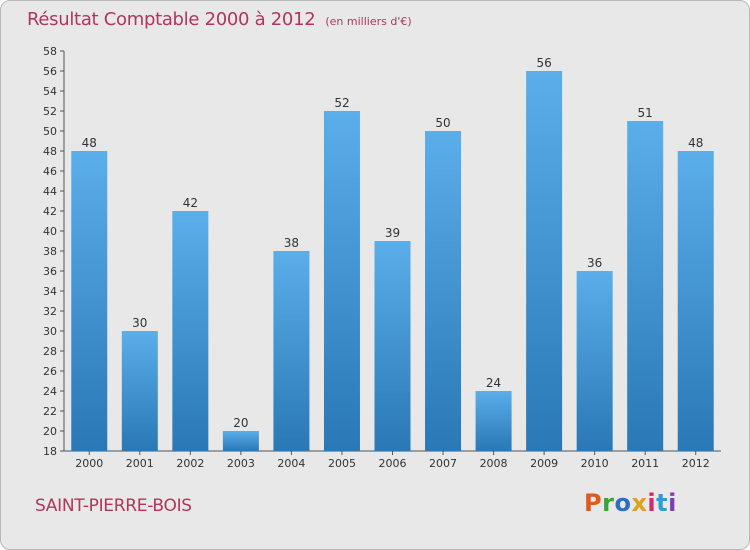 Image resolution: width=750 pixels, height=550 pixels. I want to click on x-tick-label: 2005, so click(342, 463).